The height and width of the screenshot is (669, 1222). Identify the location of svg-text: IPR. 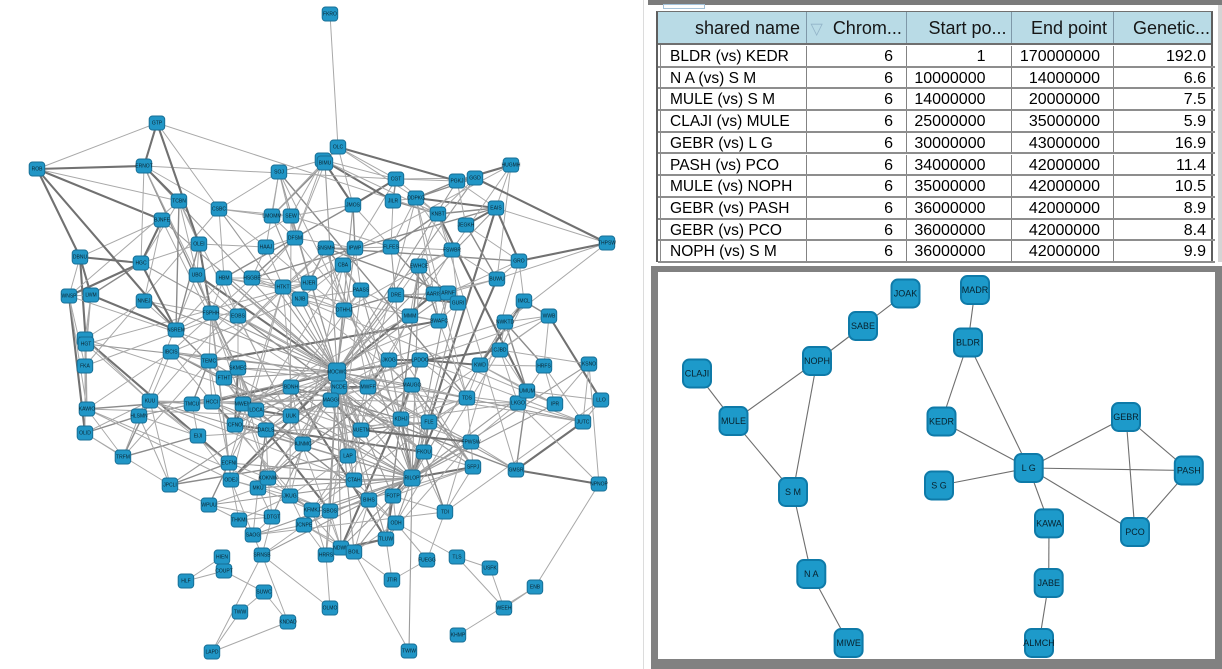
(555, 405).